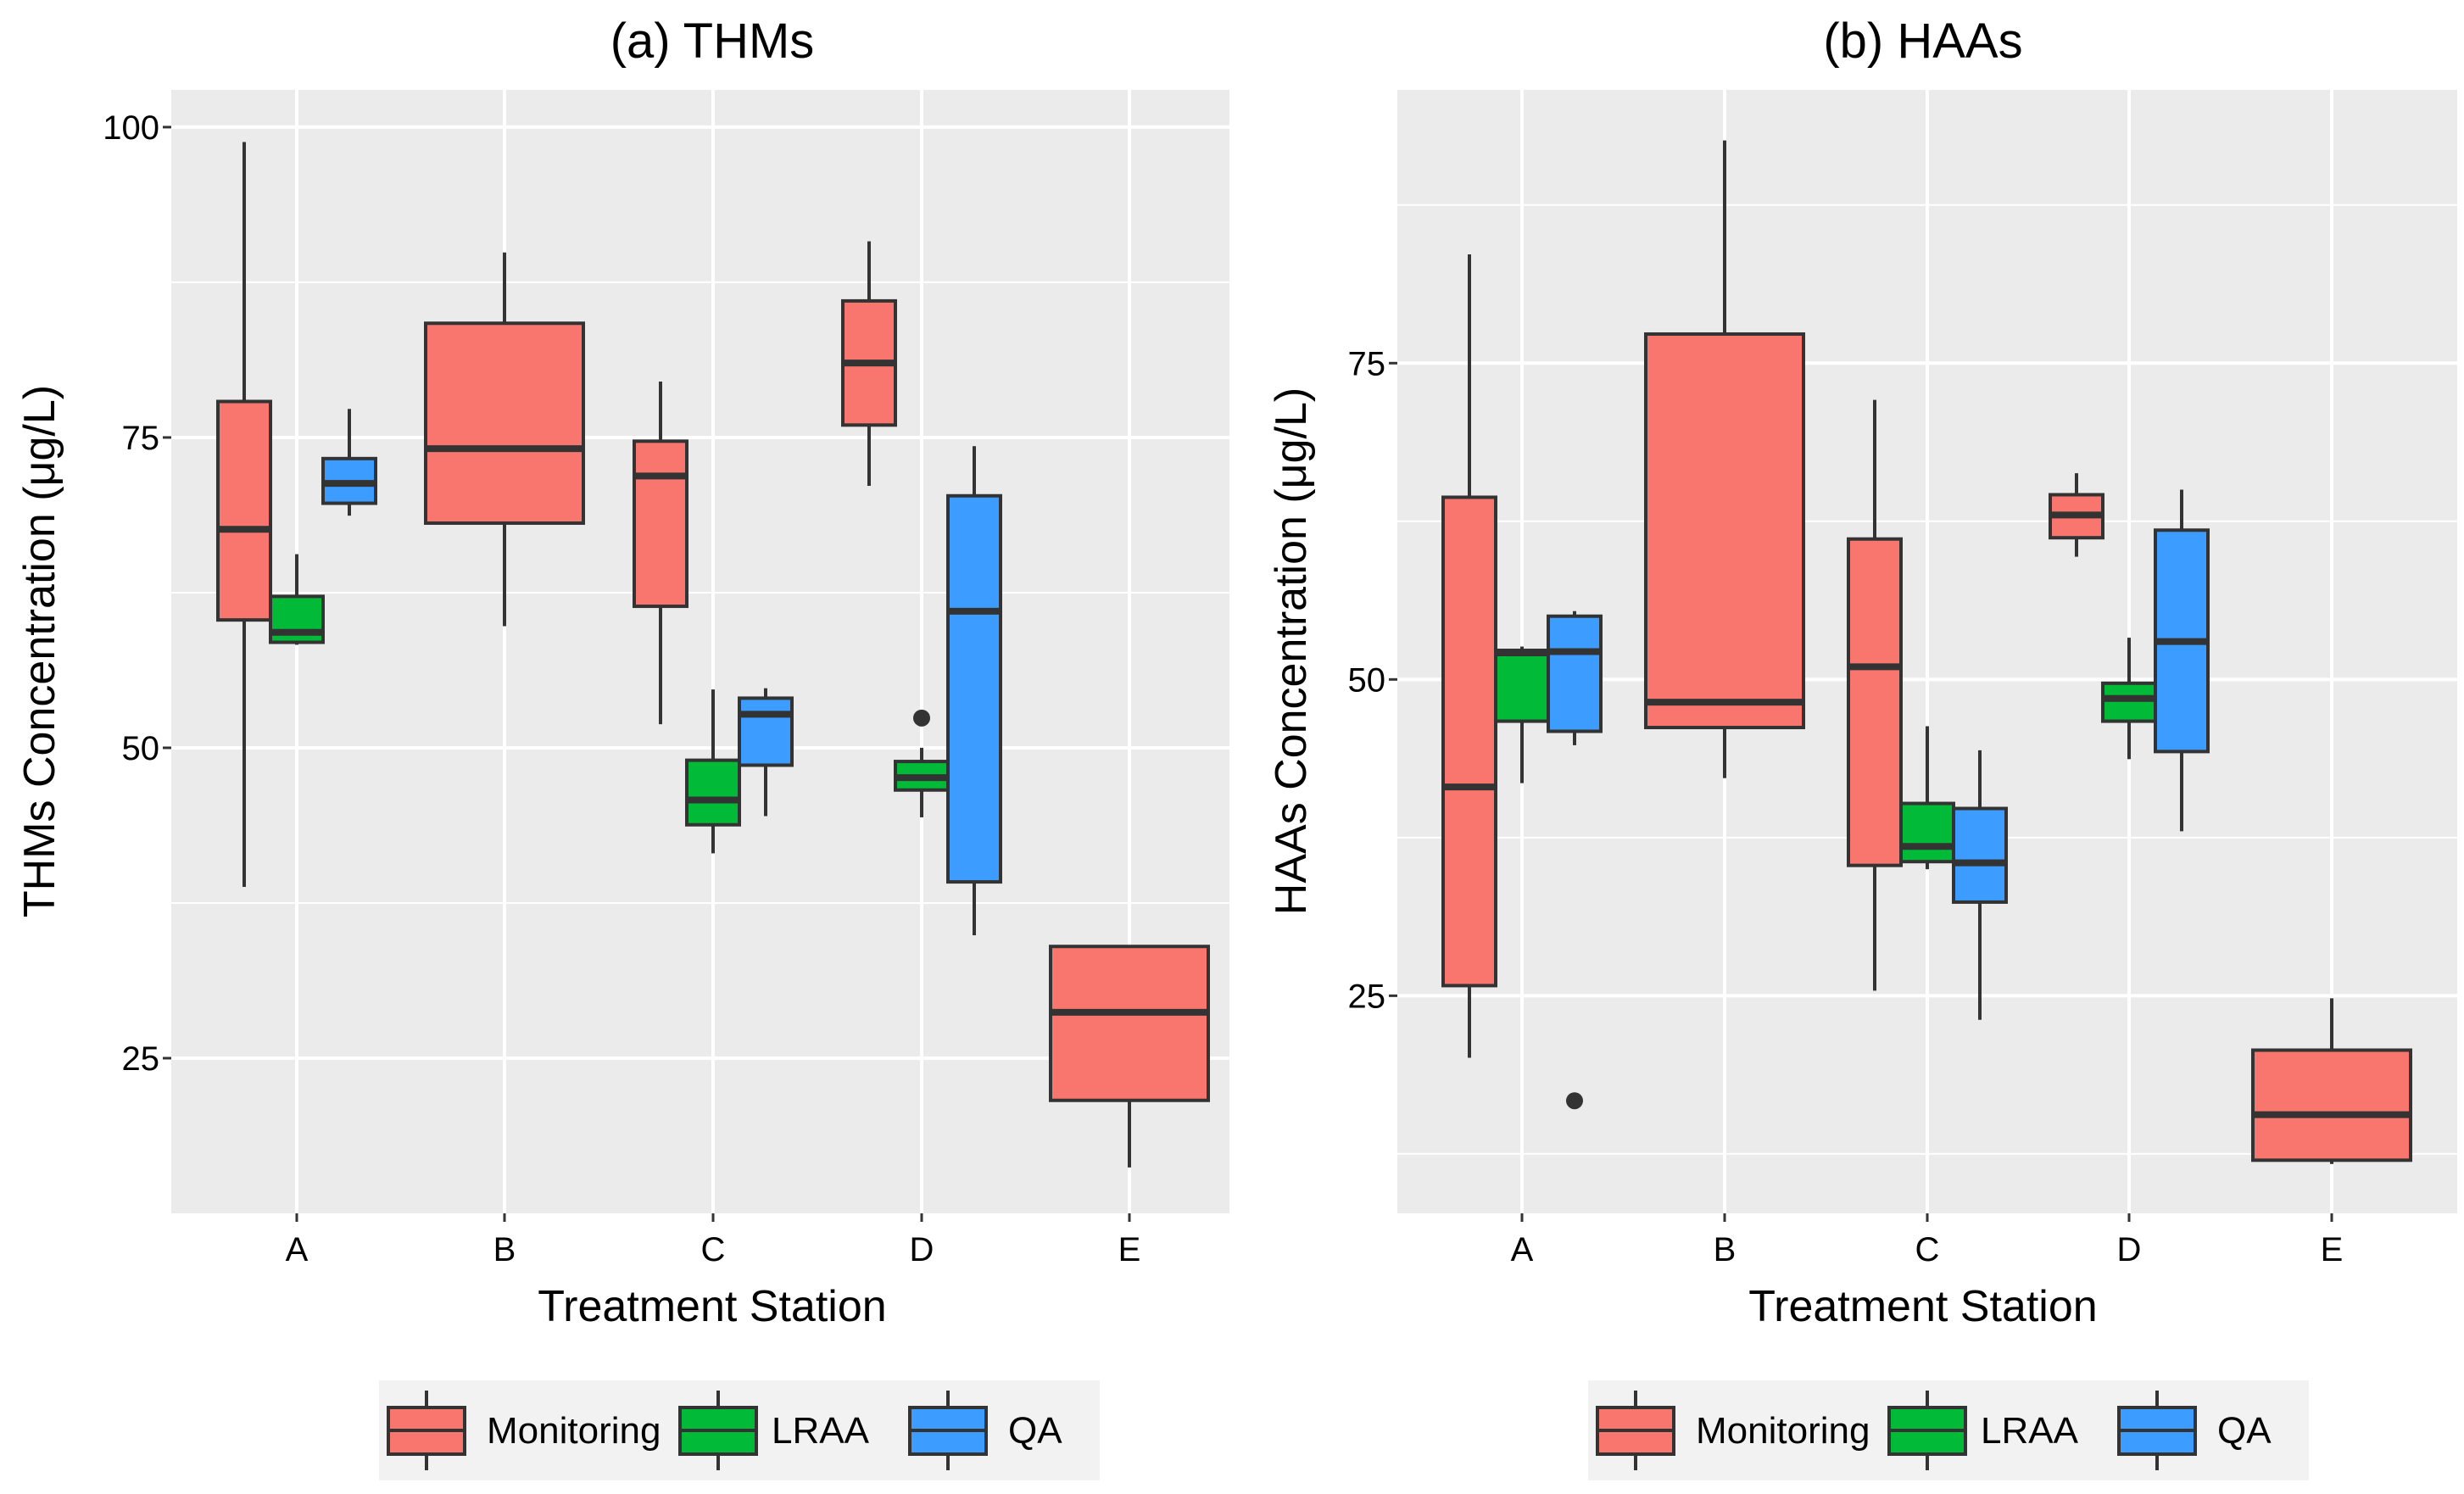 Image resolution: width=2464 pixels, height=1494 pixels. What do you see at coordinates (297, 599) in the screenshot?
I see `box-lraa-a` at bounding box center [297, 599].